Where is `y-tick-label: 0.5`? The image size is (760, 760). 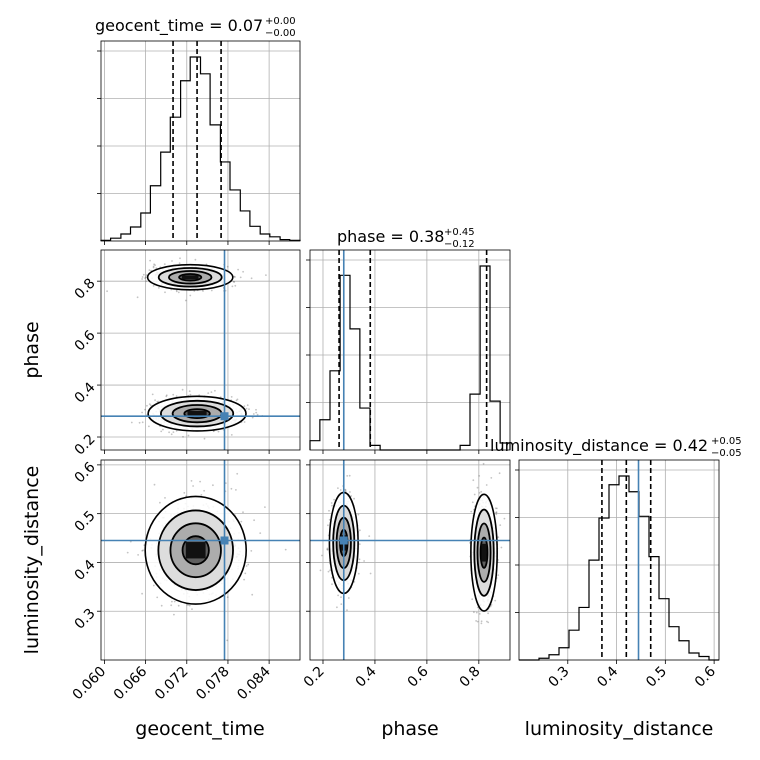 y-tick-label: 0.5 is located at coordinates (85, 521).